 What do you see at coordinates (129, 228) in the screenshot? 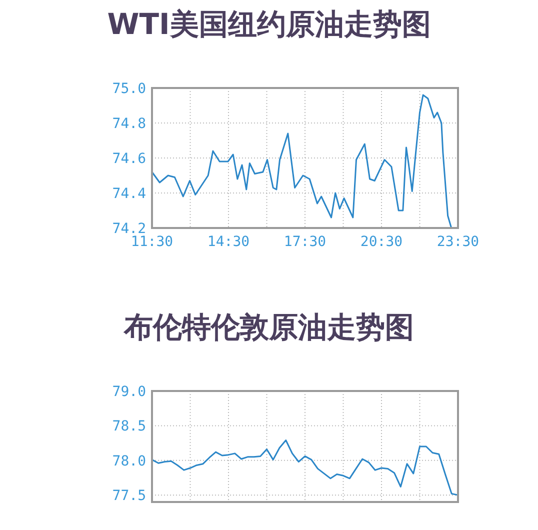
I see `y-tick-label: 74.2` at bounding box center [129, 228].